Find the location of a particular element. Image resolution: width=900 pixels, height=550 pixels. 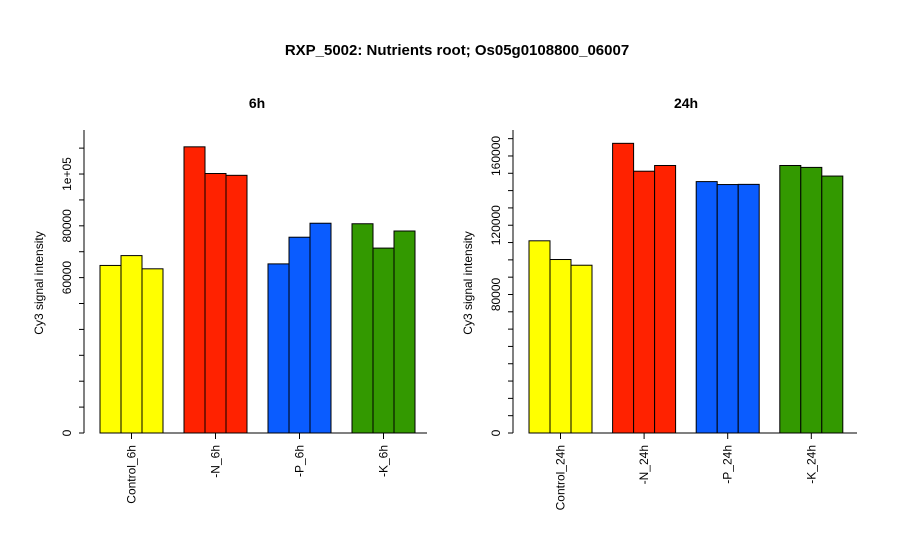

y-tick-label: 120000 is located at coordinates (496, 225).